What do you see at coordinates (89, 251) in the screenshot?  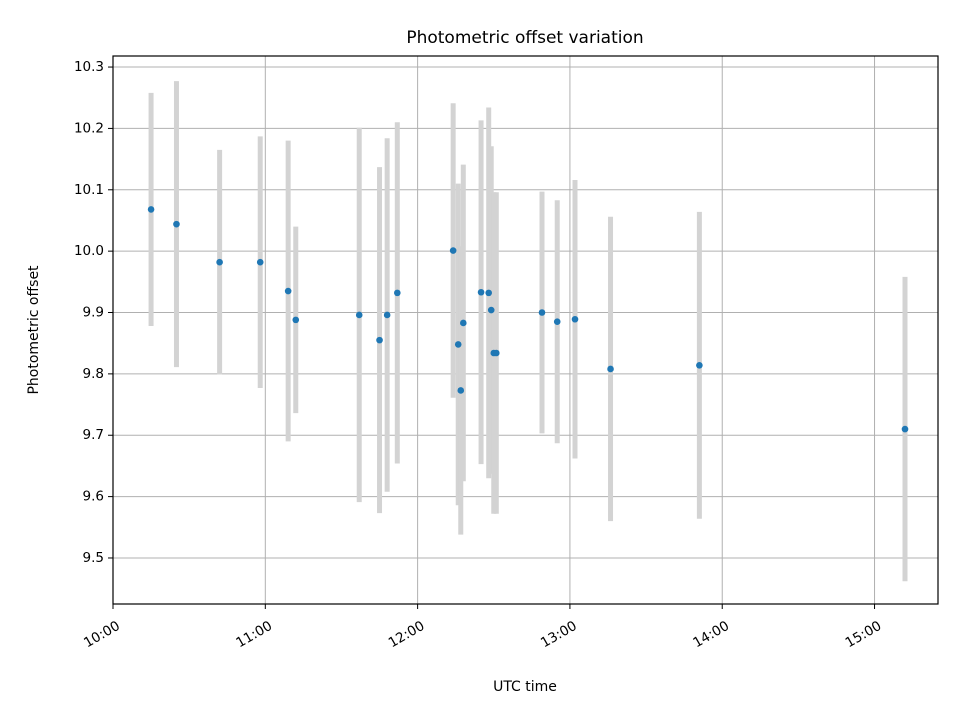 I see `y-tick-label: 10.0` at bounding box center [89, 251].